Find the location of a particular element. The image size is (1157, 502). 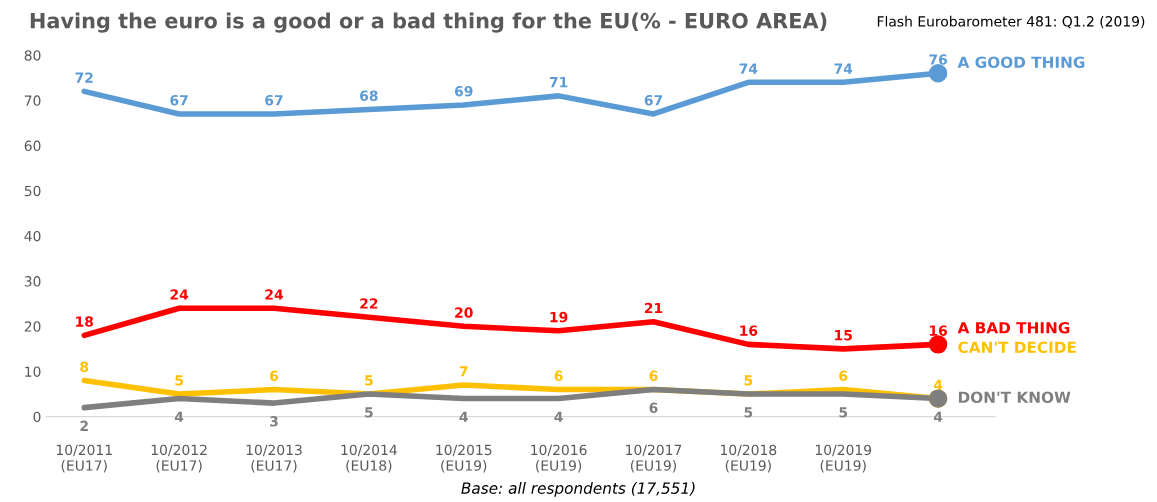

data-label: 3 is located at coordinates (274, 421).